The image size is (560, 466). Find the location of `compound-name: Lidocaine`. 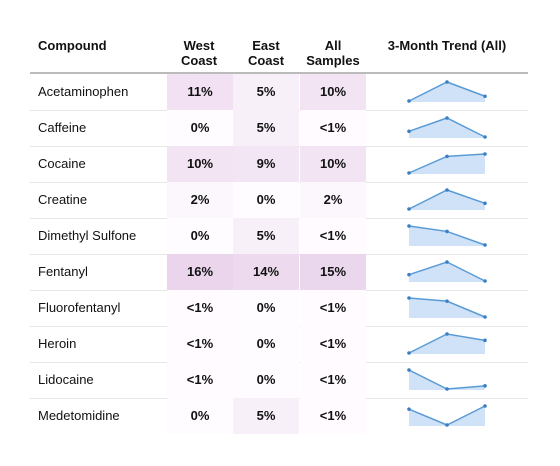

compound-name: Lidocaine is located at coordinates (66, 379).